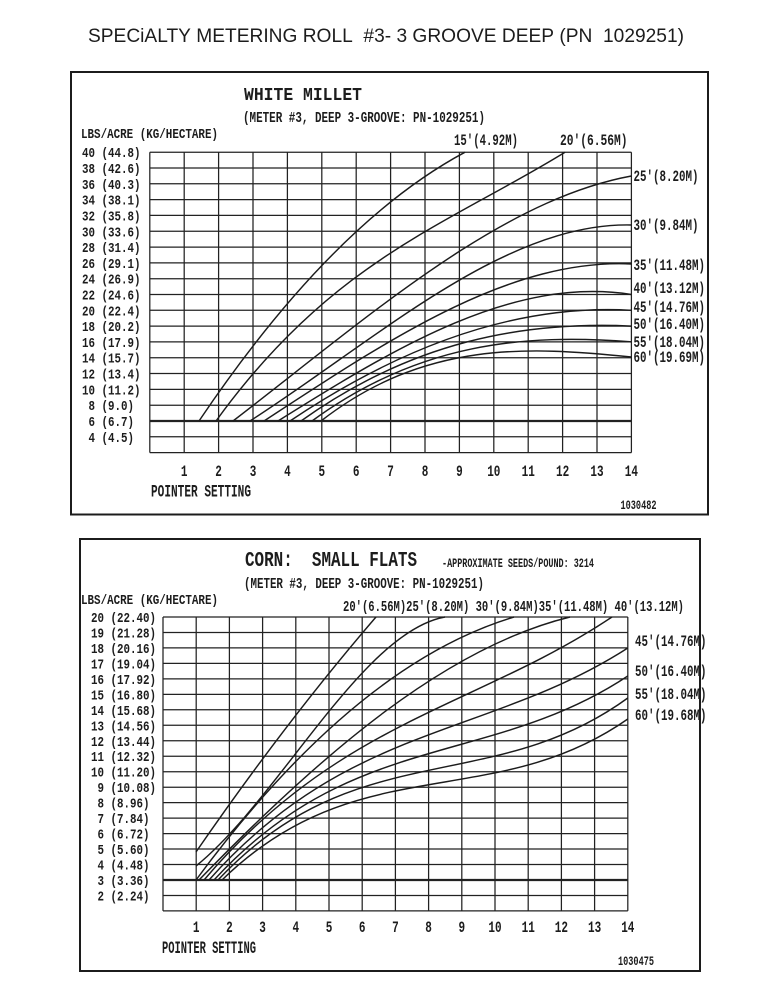 This screenshot has height=1005, width=772. What do you see at coordinates (123, 743) in the screenshot?
I see `svg-text: 12 (13.44)` at bounding box center [123, 743].